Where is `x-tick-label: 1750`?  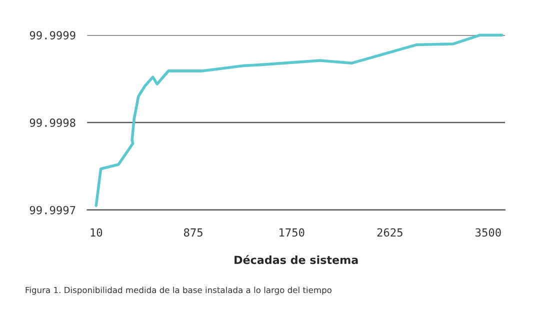
x-tick-label: 1750 is located at coordinates (292, 232).